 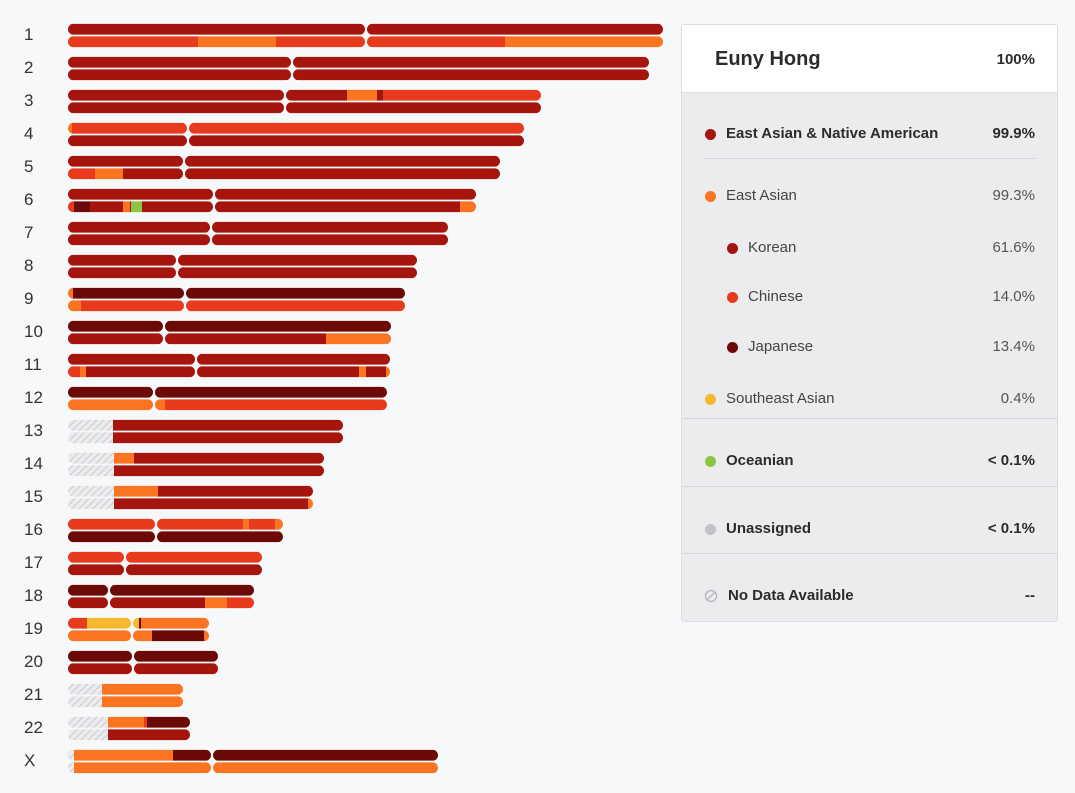 I want to click on chromosome-label: 1, so click(x=28, y=34).